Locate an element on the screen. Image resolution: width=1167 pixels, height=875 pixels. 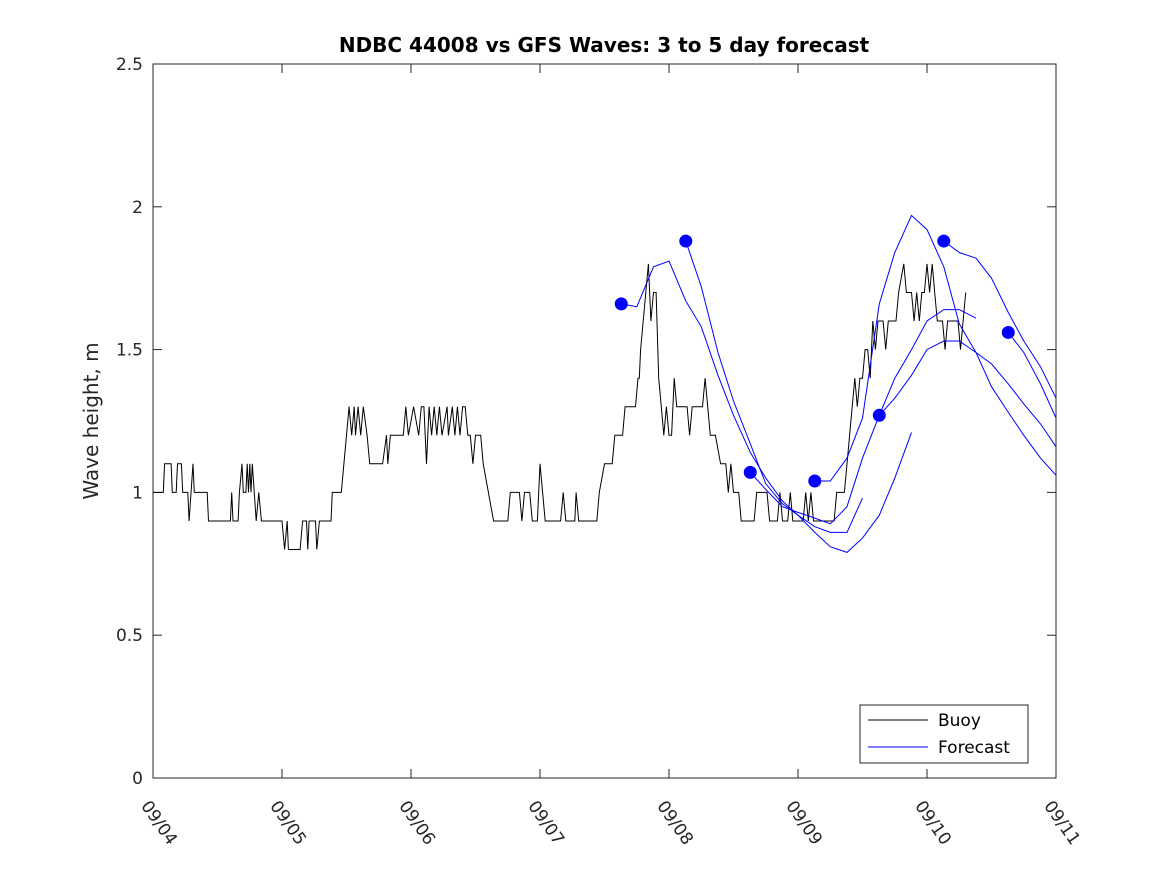
y-tick-label: 1.5 is located at coordinates (129, 351).